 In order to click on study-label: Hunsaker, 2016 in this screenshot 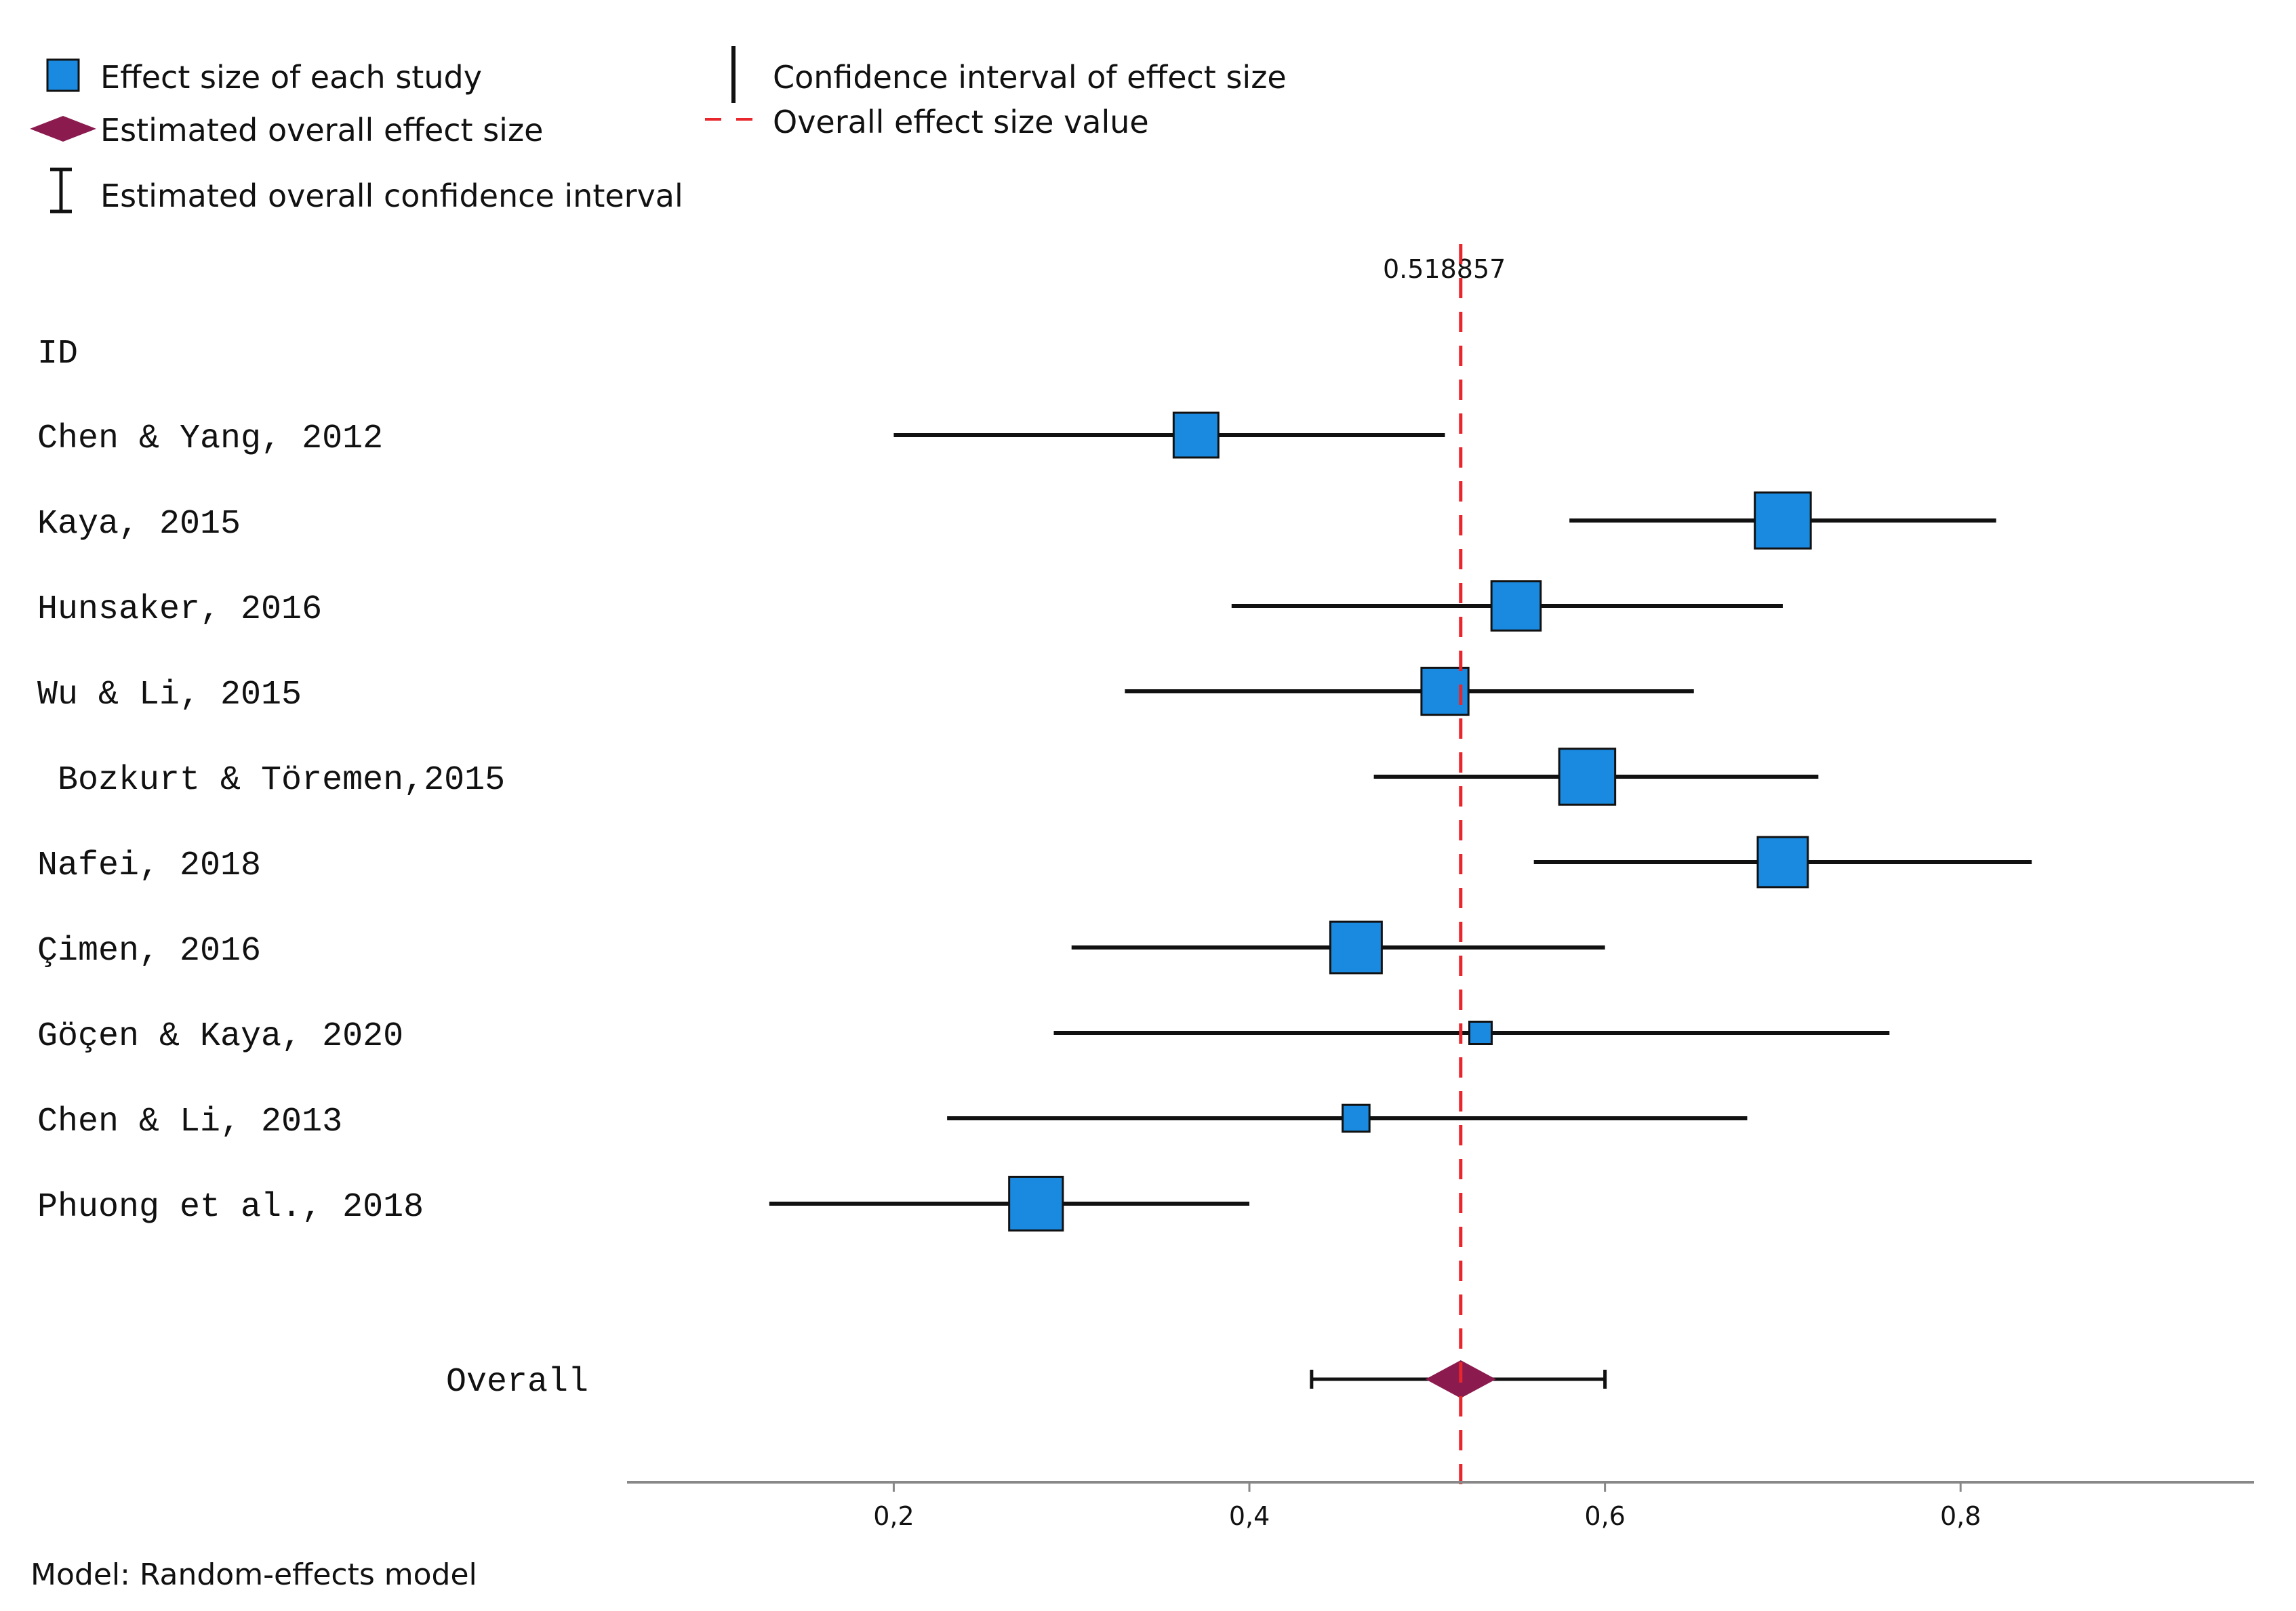, I will do `click(179, 610)`.